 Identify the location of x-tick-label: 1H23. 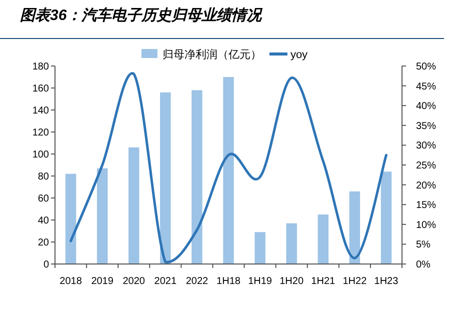
(386, 281).